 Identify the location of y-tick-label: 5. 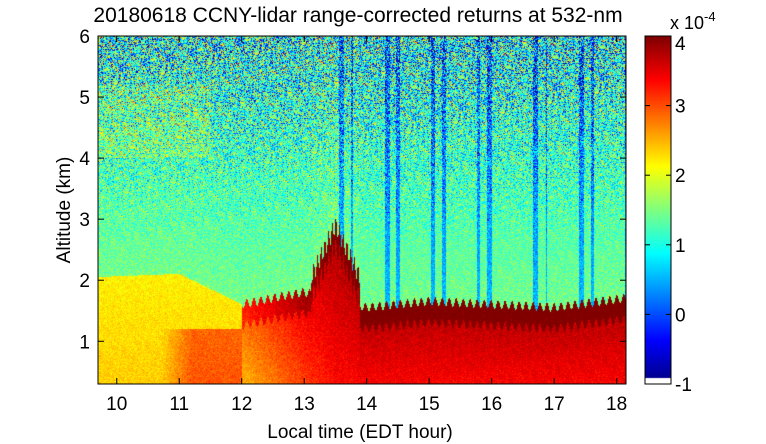
(84, 98).